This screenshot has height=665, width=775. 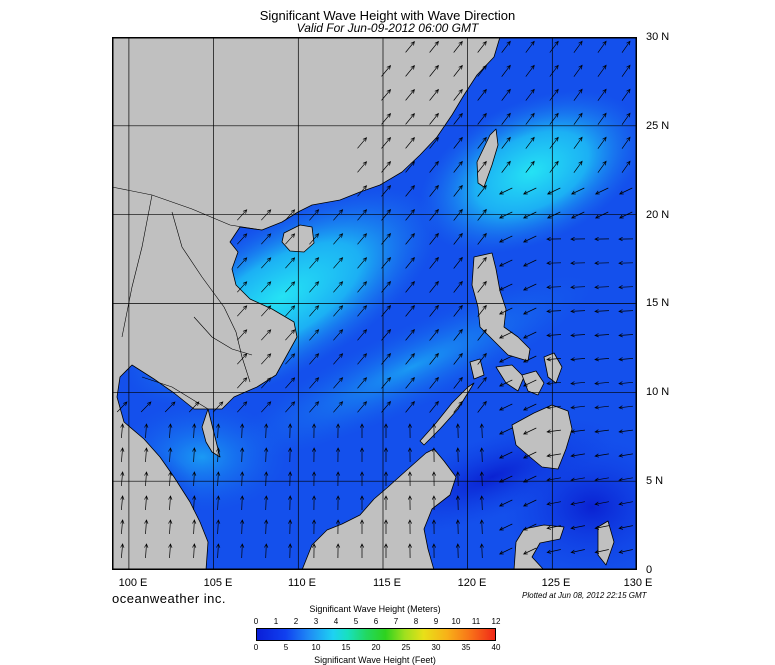 What do you see at coordinates (406, 647) in the screenshot?
I see `feet-tick: 25` at bounding box center [406, 647].